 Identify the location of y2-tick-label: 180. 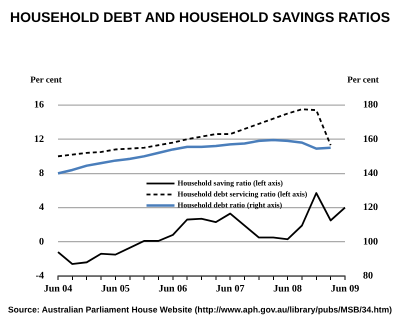
(370, 105).